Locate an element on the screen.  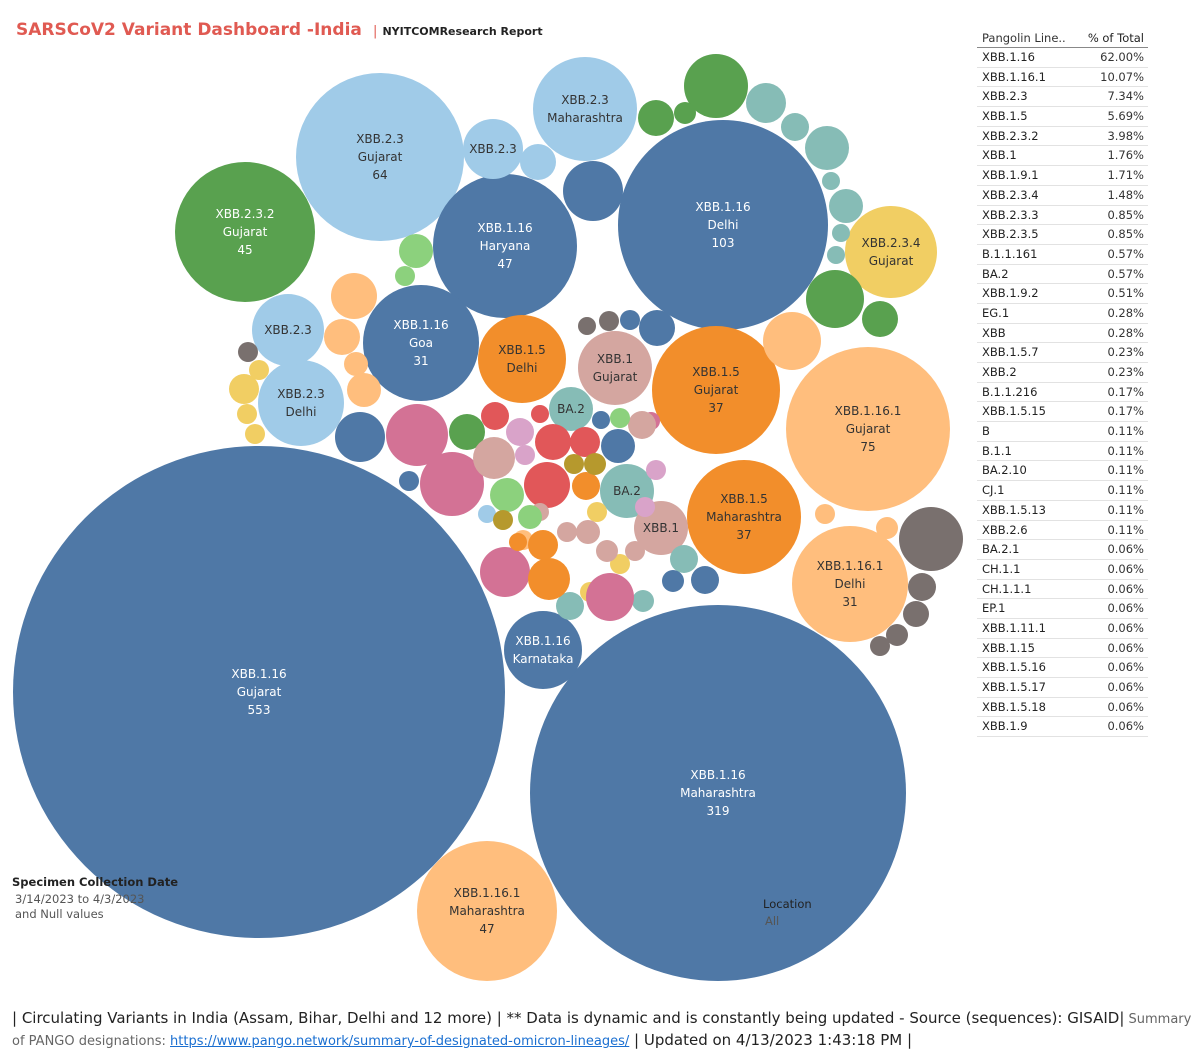
table-row: EG.1 0.28% is located at coordinates (1062, 314).